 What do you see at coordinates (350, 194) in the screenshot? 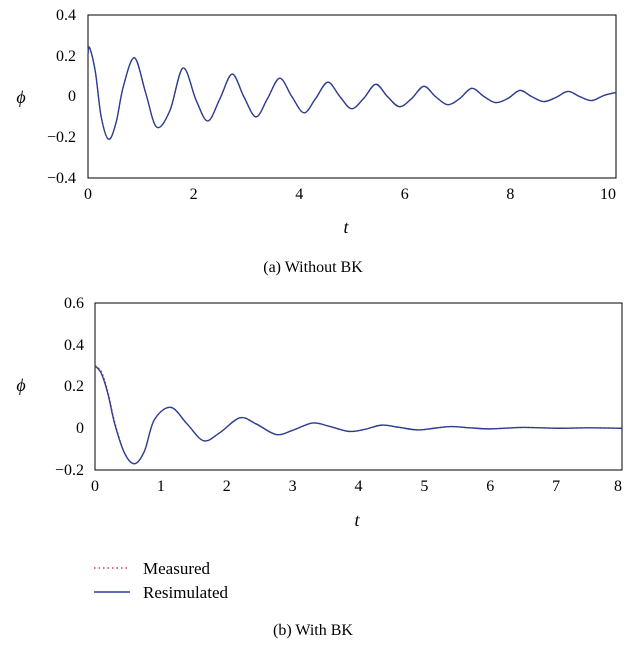
I see `x-tick-labels-a: 0 2 4 6 8 10` at bounding box center [350, 194].